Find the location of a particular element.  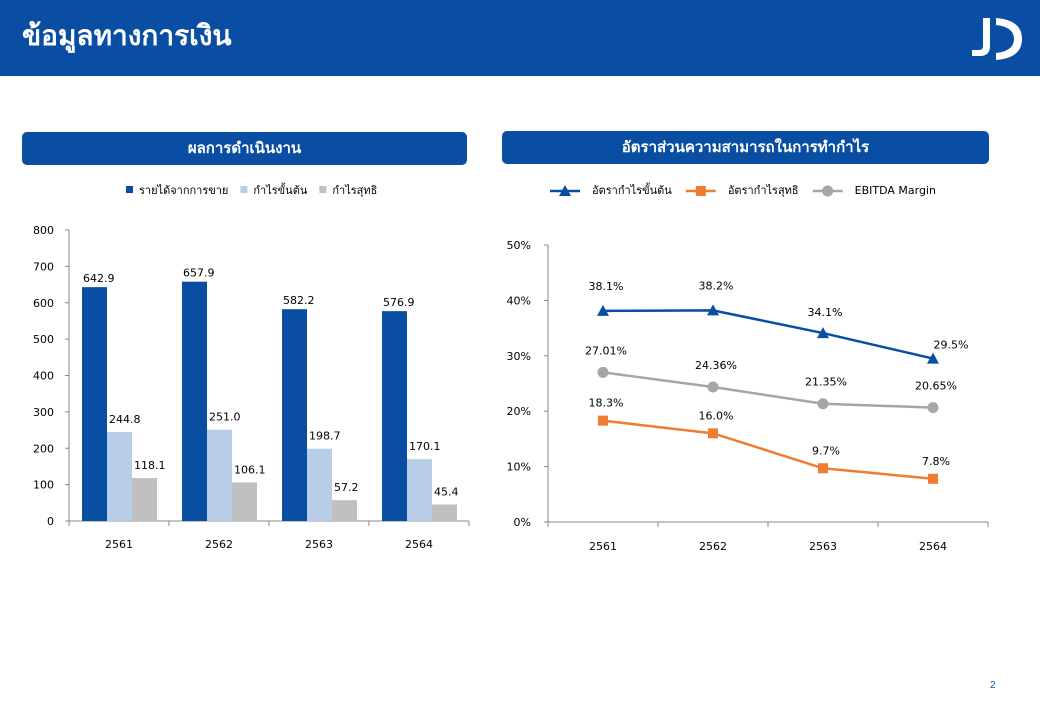

bar-legend-label: กำไรขั้นต้น is located at coordinates (280, 189).